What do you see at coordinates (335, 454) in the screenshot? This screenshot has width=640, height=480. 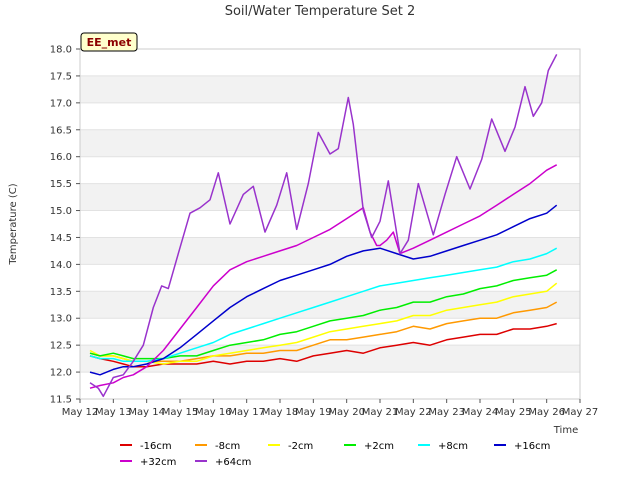 I see `legend: -16cm -8cm -2cm +2cm +8cm +16cm +32cm +64cm` at bounding box center [335, 454].